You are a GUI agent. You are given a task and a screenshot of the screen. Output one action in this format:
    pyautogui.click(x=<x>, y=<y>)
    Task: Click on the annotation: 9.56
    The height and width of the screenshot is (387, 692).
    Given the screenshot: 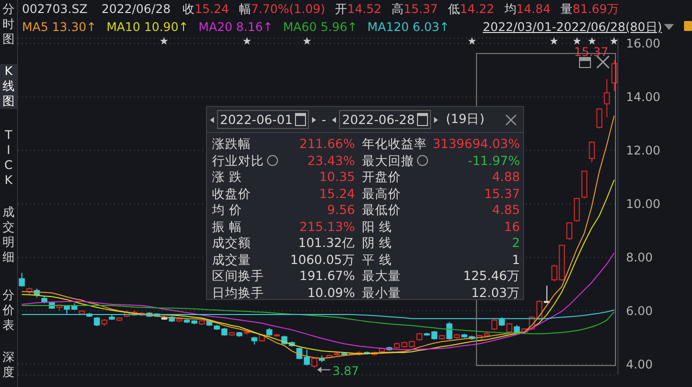 What is the action you would take?
    pyautogui.click(x=341, y=210)
    